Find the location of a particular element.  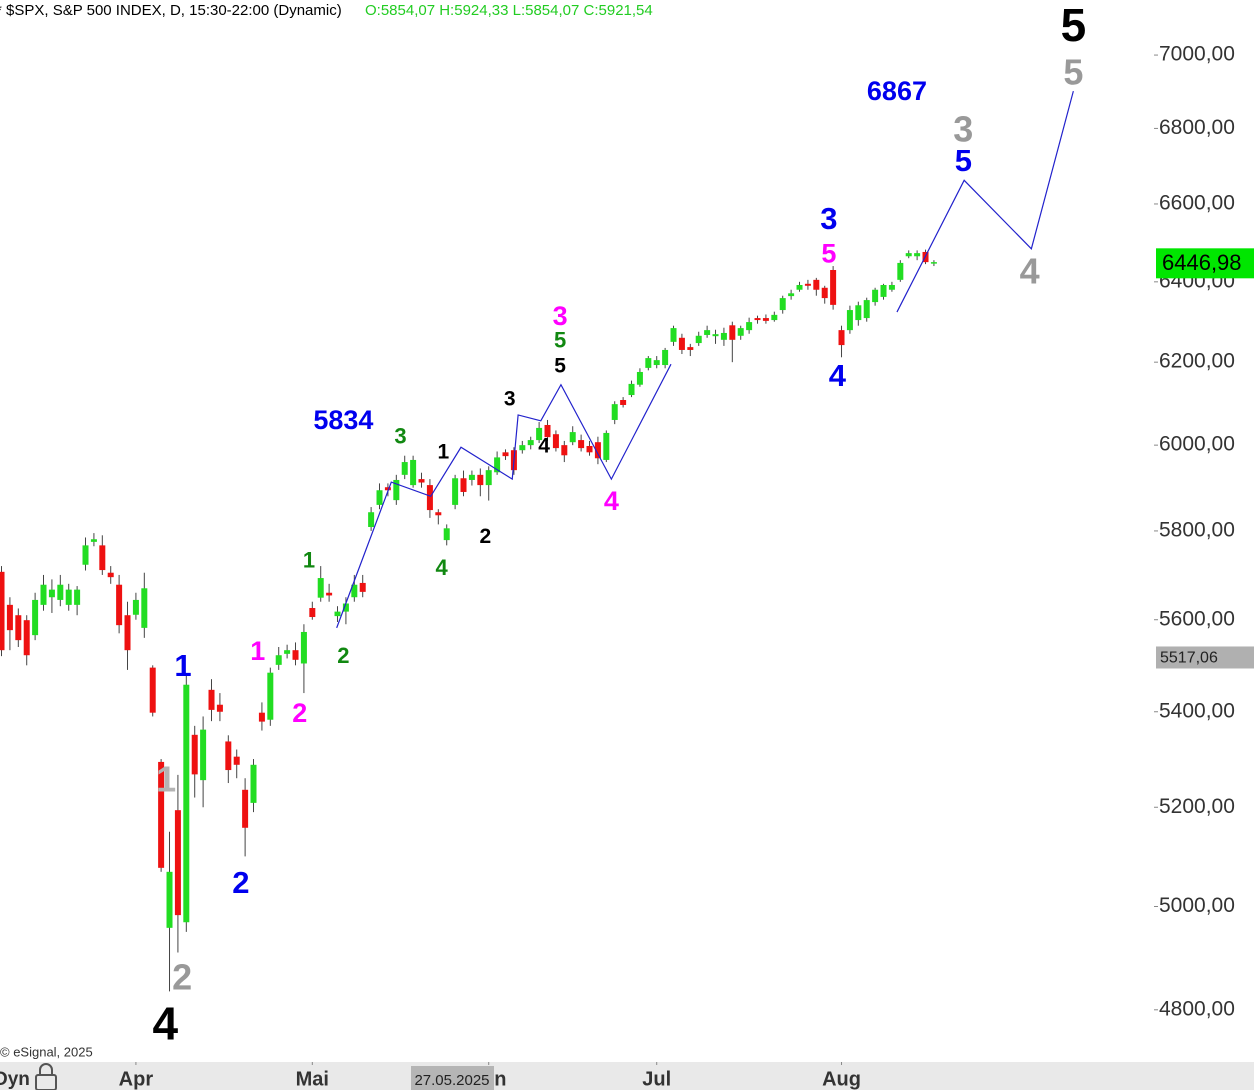

y-tick-label: 4800,00 is located at coordinates (1197, 1008).